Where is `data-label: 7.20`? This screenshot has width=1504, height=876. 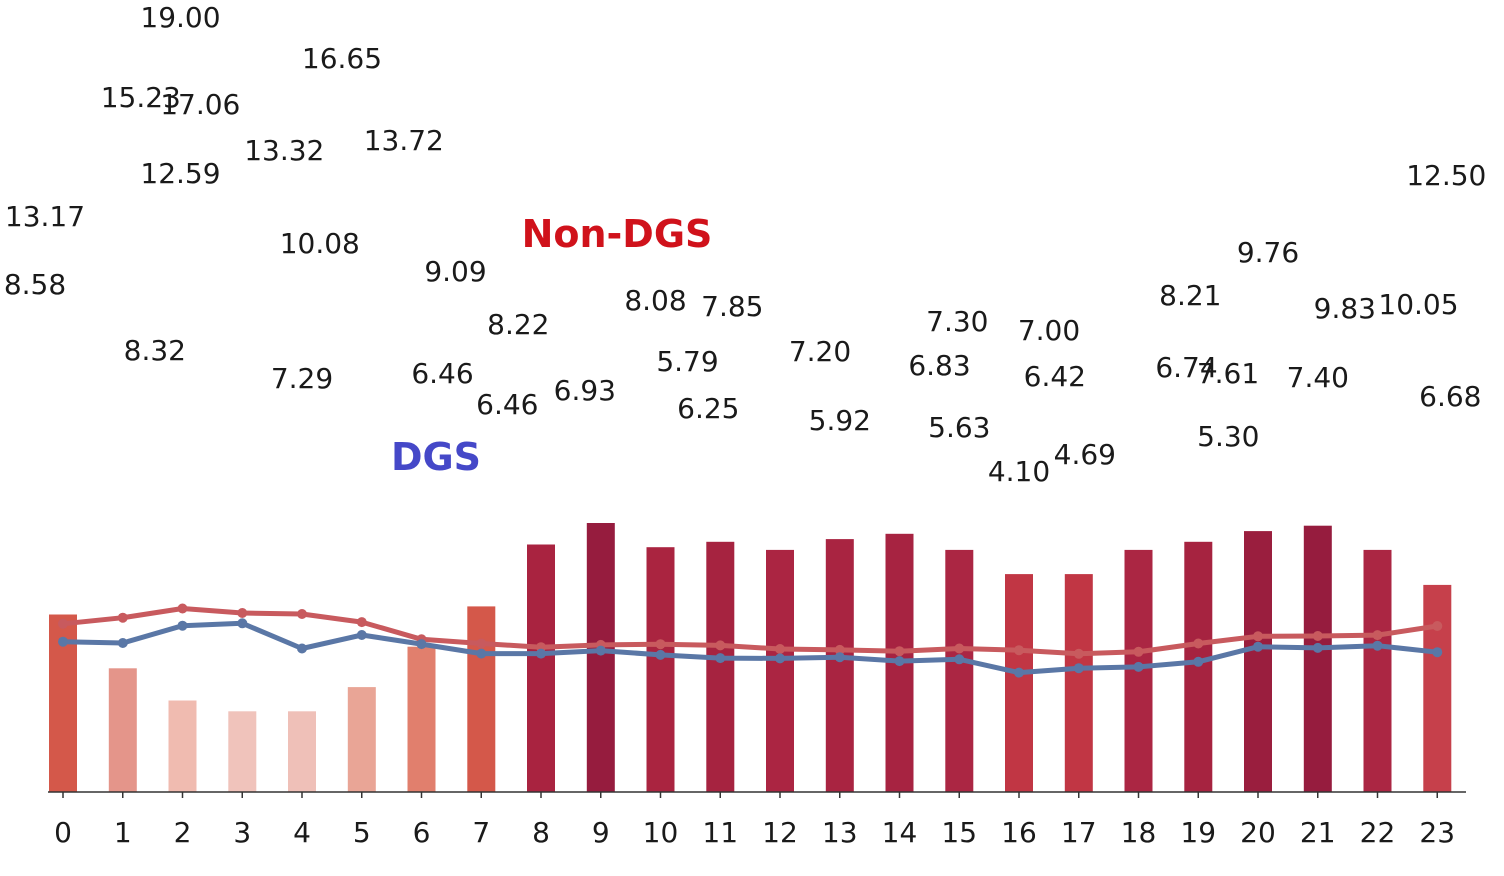 data-label: 7.20 is located at coordinates (820, 351).